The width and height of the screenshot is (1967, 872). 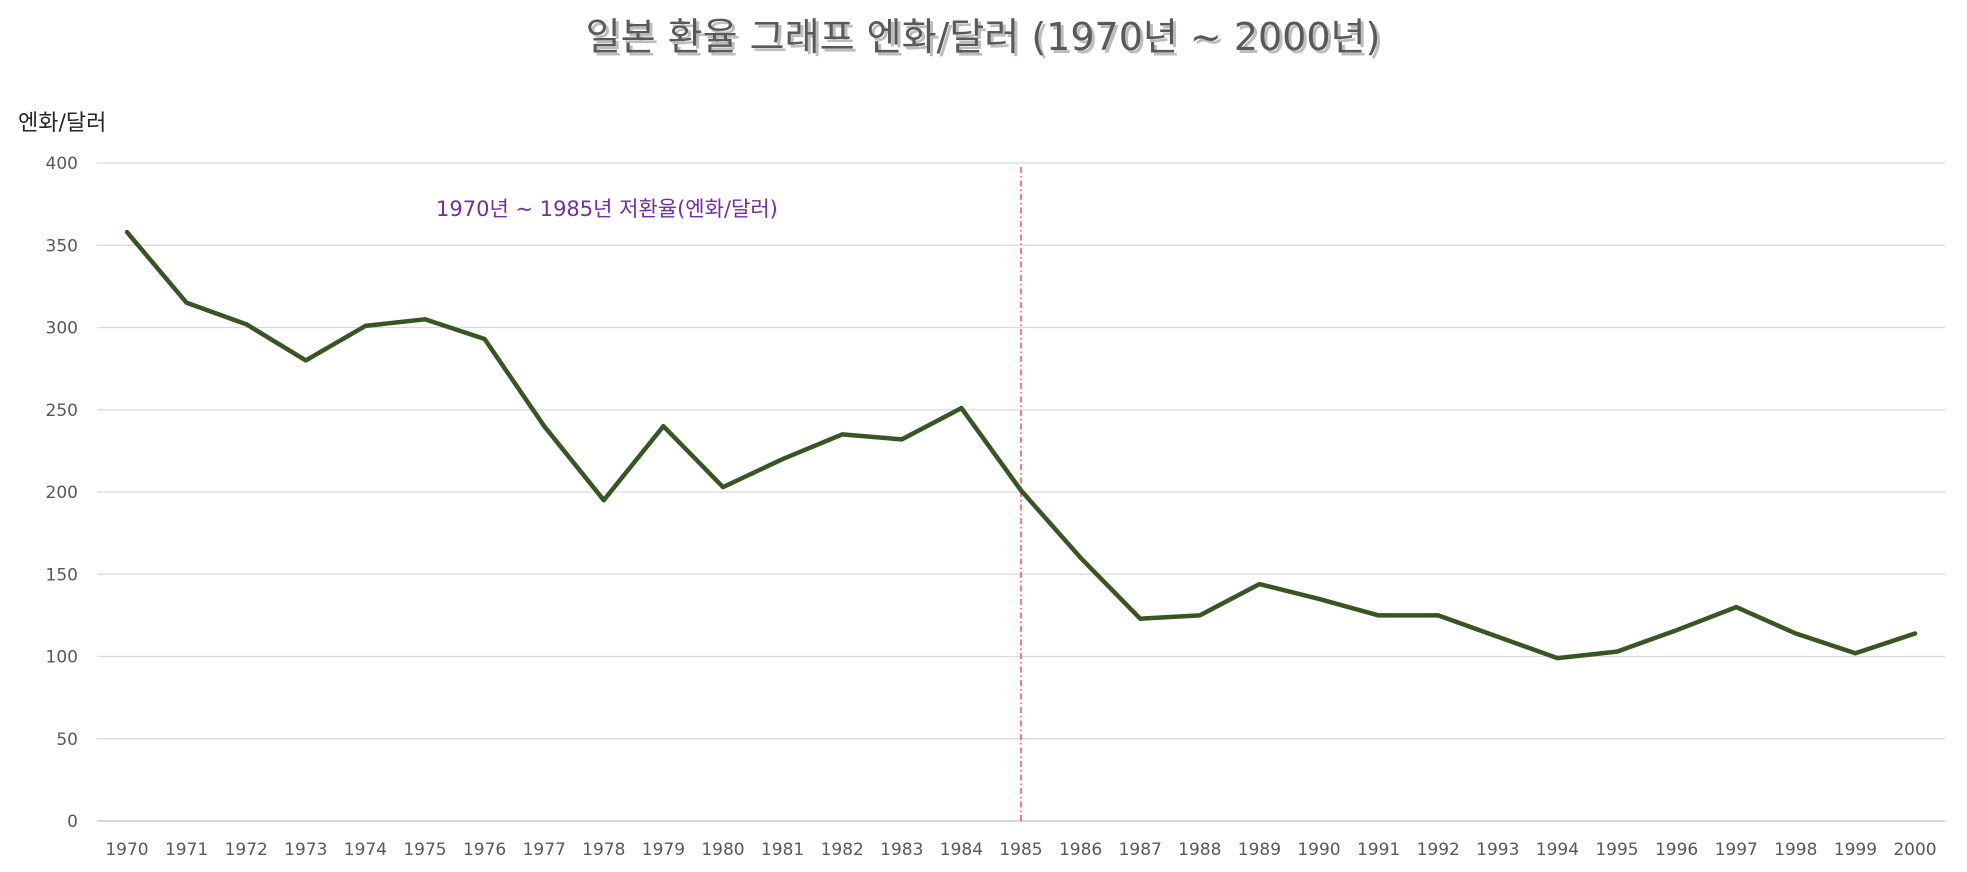 I want to click on chart-title: 일본 환율 그래프 엔화/달러 (1970년 ~ 2000년), so click(x=983, y=37).